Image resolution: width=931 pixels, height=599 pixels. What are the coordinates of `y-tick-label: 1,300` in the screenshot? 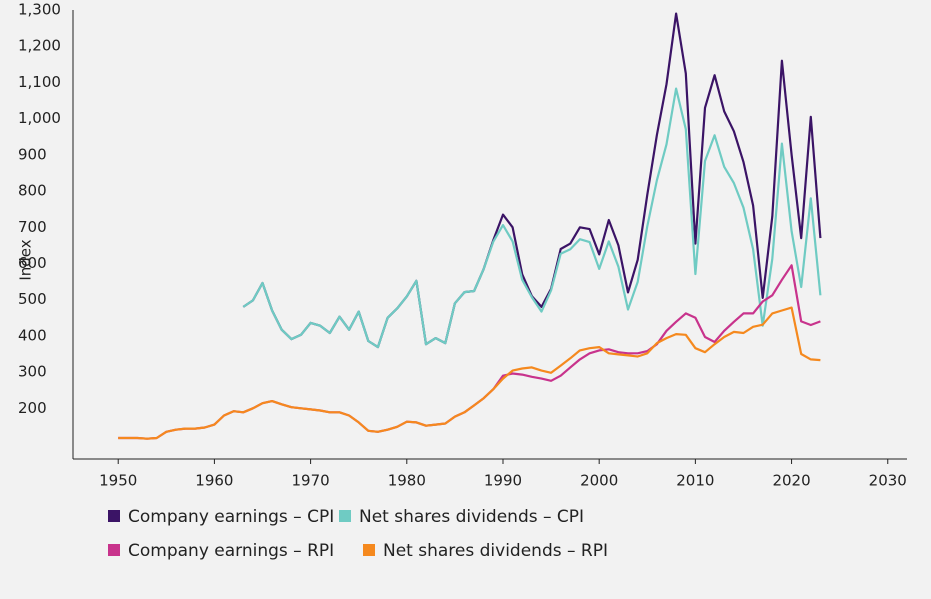 It's located at (39, 10).